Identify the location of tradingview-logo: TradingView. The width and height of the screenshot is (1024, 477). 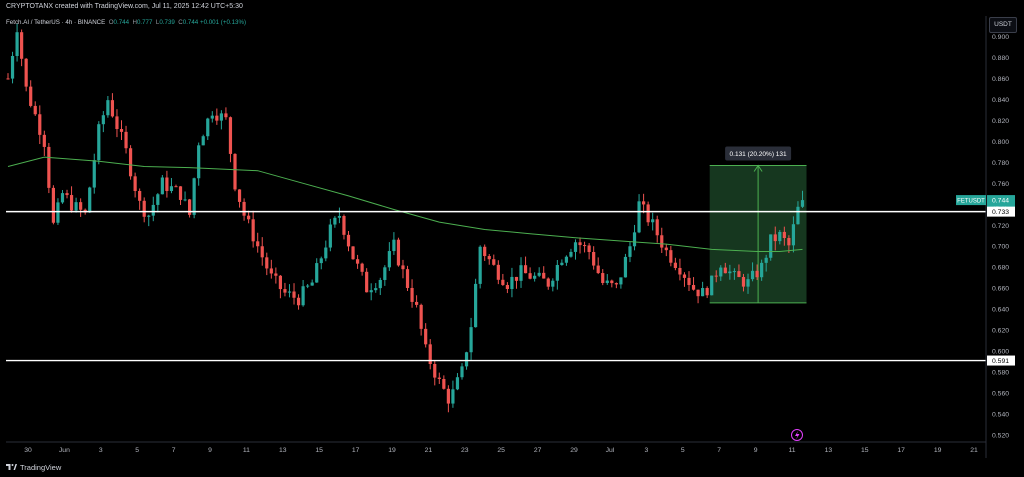
(33, 467).